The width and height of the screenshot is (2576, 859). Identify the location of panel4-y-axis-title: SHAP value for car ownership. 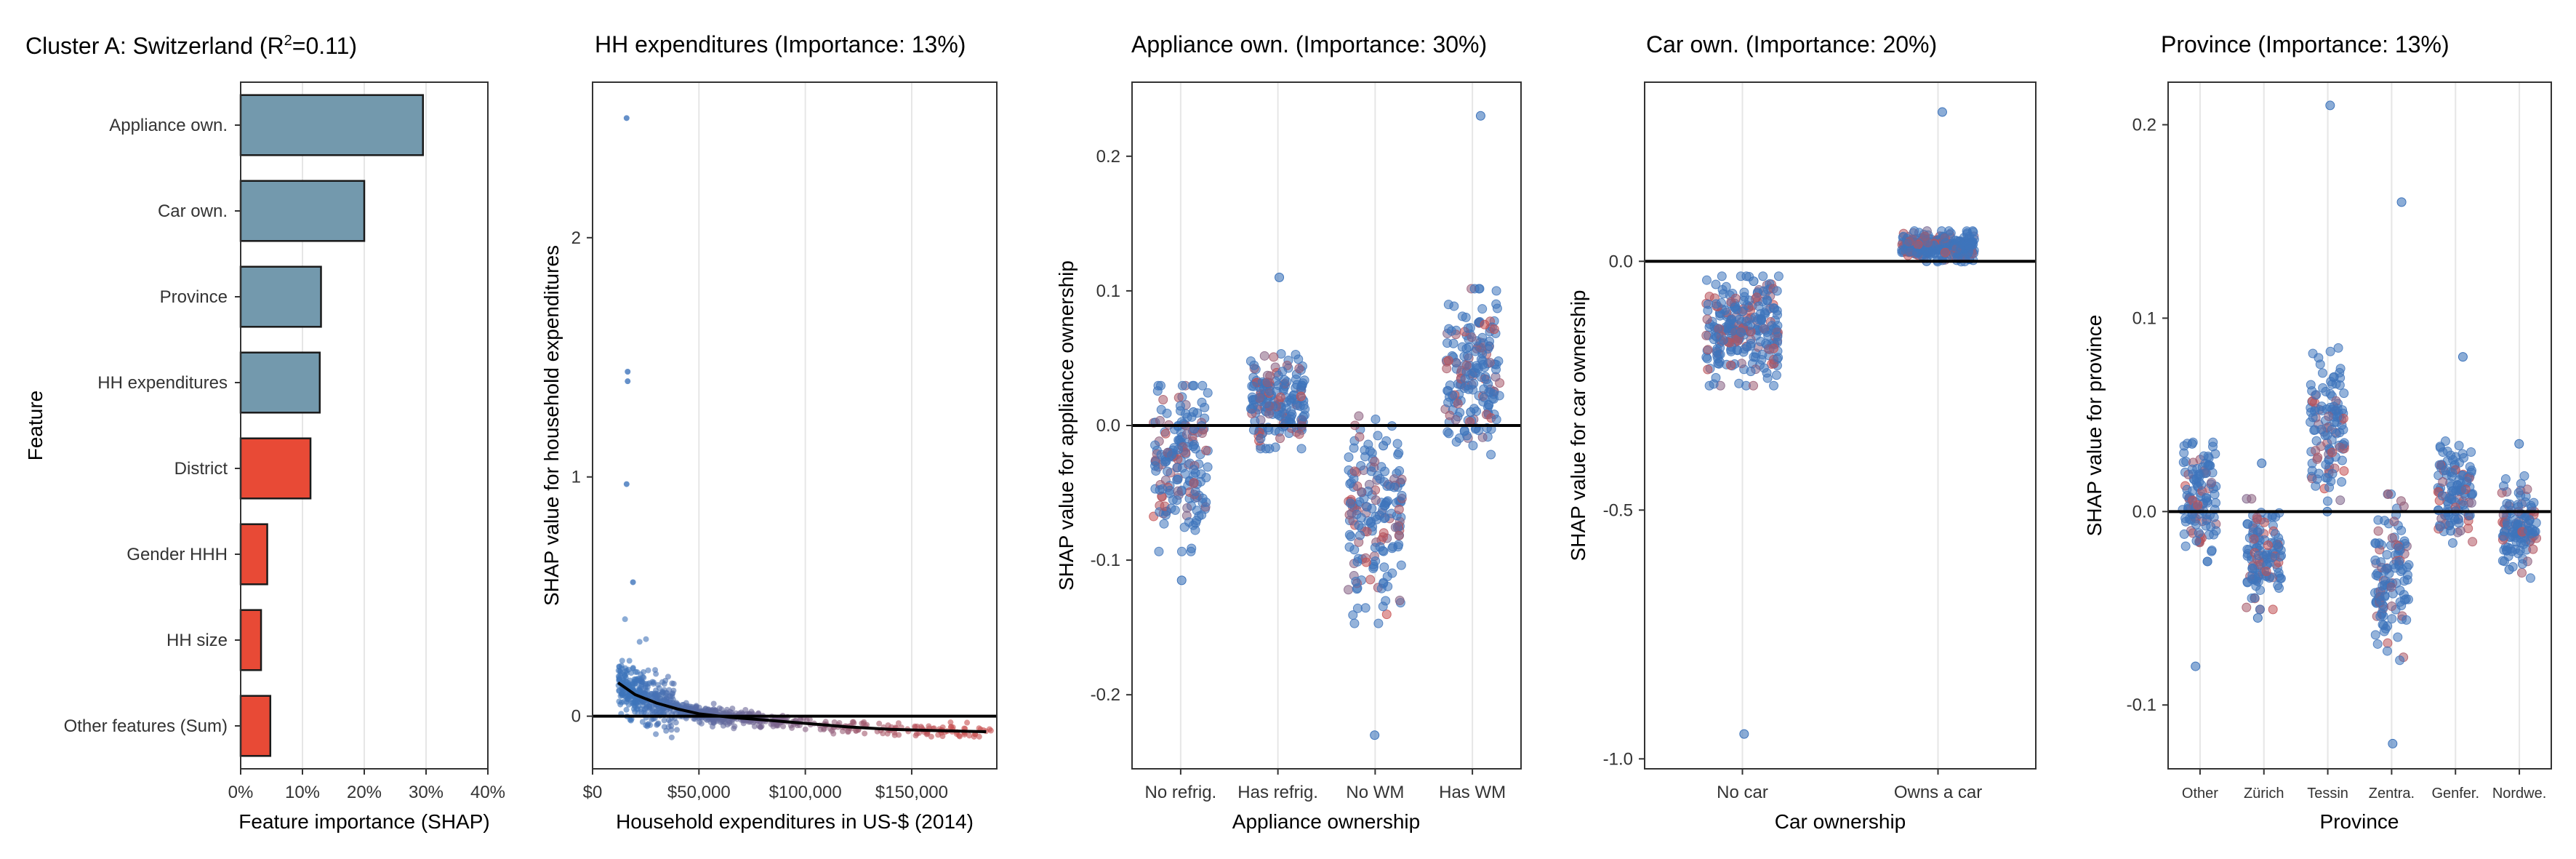
(1578, 426).